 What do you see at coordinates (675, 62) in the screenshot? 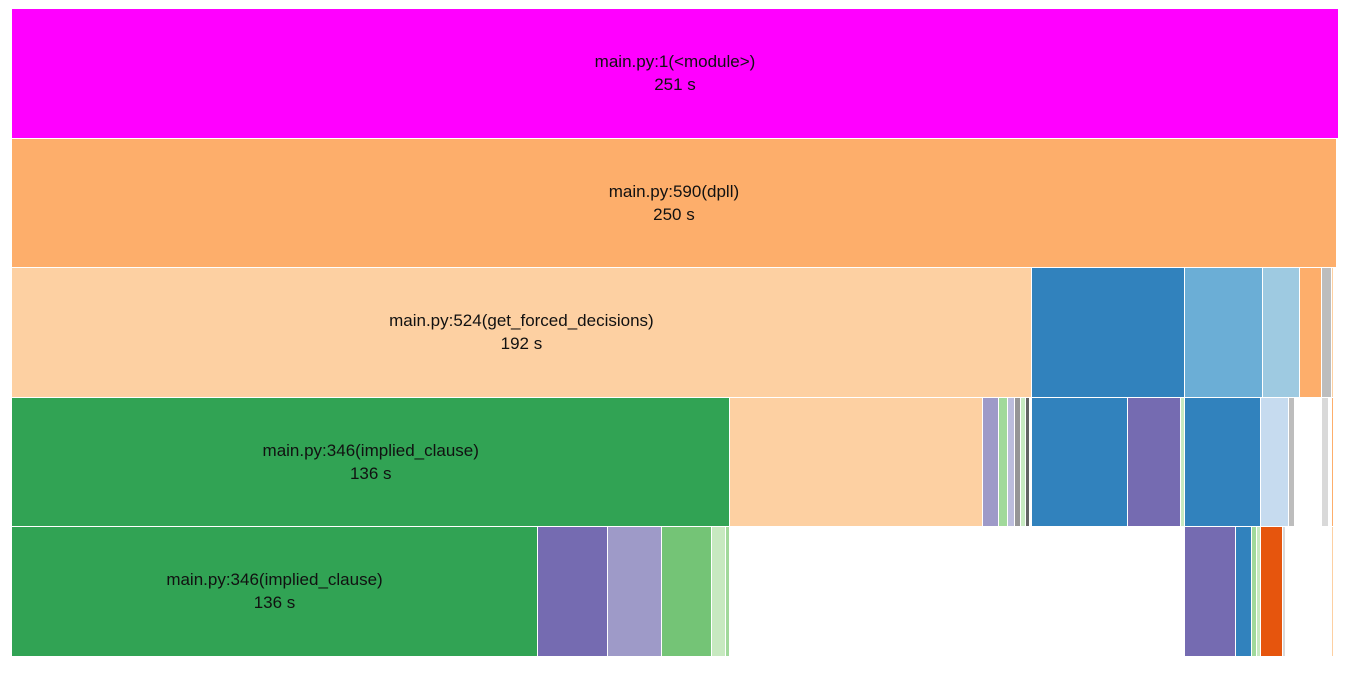
I see `frame-function-name: main.py:1(<module>)` at bounding box center [675, 62].